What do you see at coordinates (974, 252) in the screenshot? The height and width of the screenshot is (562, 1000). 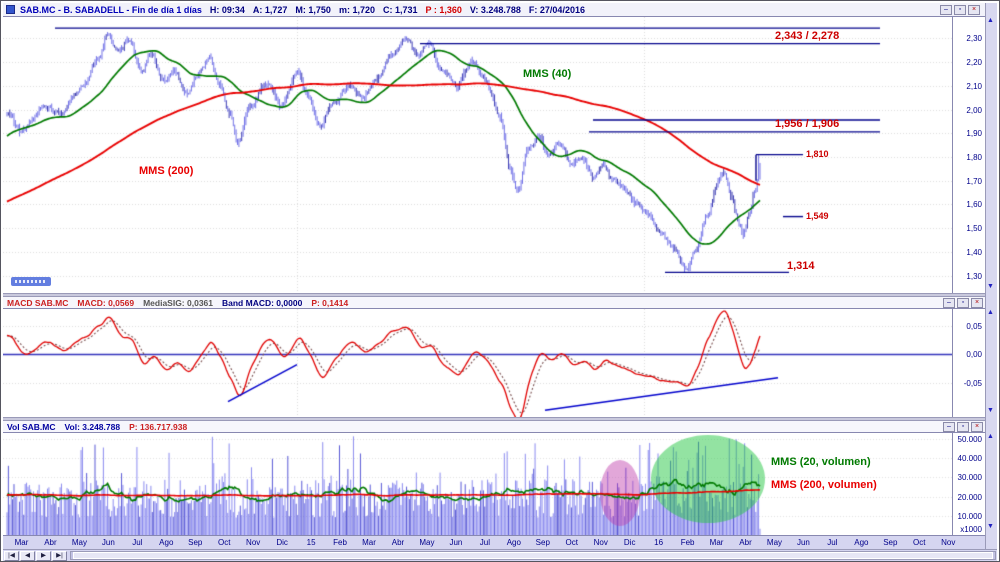 I see `price-axis-tick-9: 1,40` at bounding box center [974, 252].